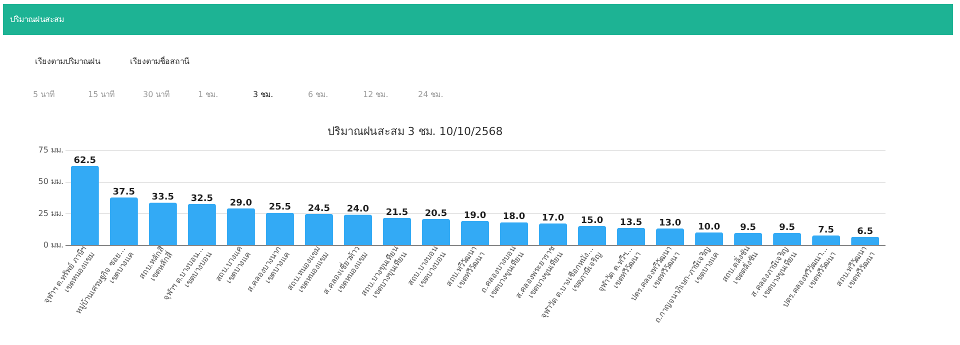 The image size is (960, 345). What do you see at coordinates (397, 213) in the screenshot?
I see `data-label: 21.5` at bounding box center [397, 213].